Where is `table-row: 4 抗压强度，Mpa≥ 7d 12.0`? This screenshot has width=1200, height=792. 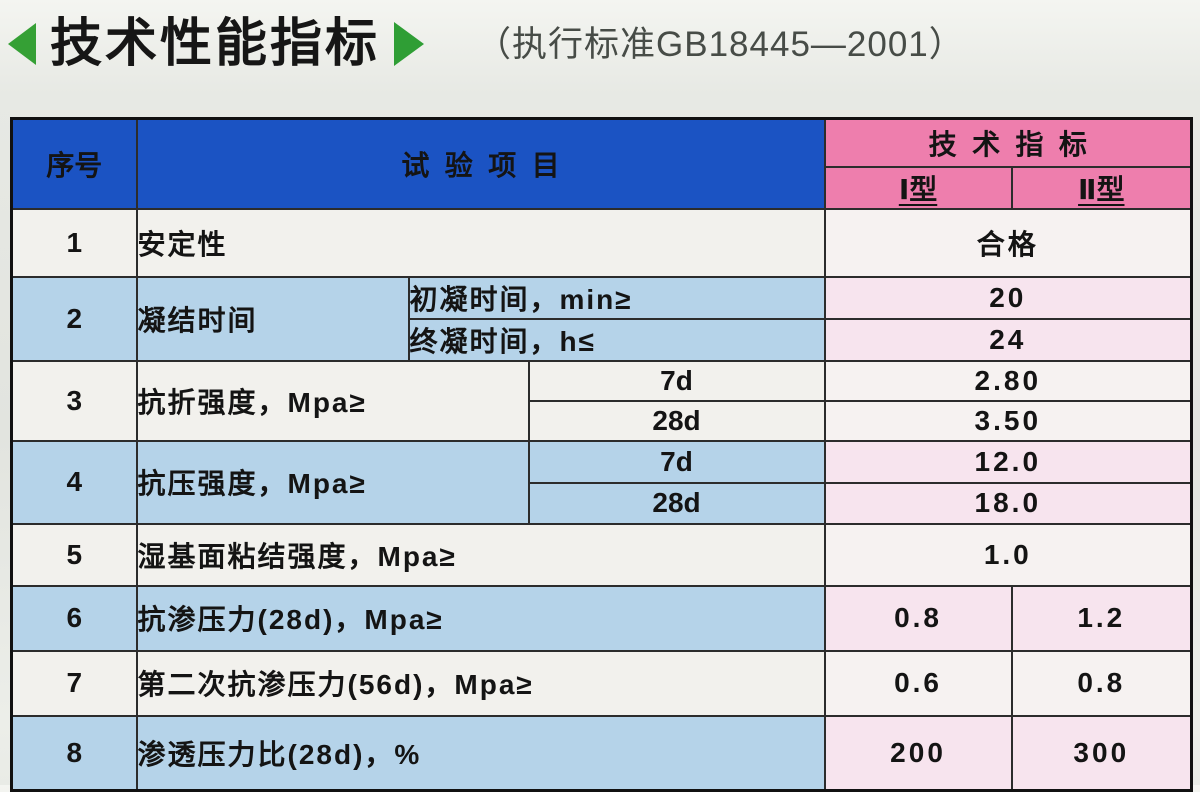
table-row: 4 抗压强度，Mpa≥ 7d 12.0 is located at coordinates (601, 482).